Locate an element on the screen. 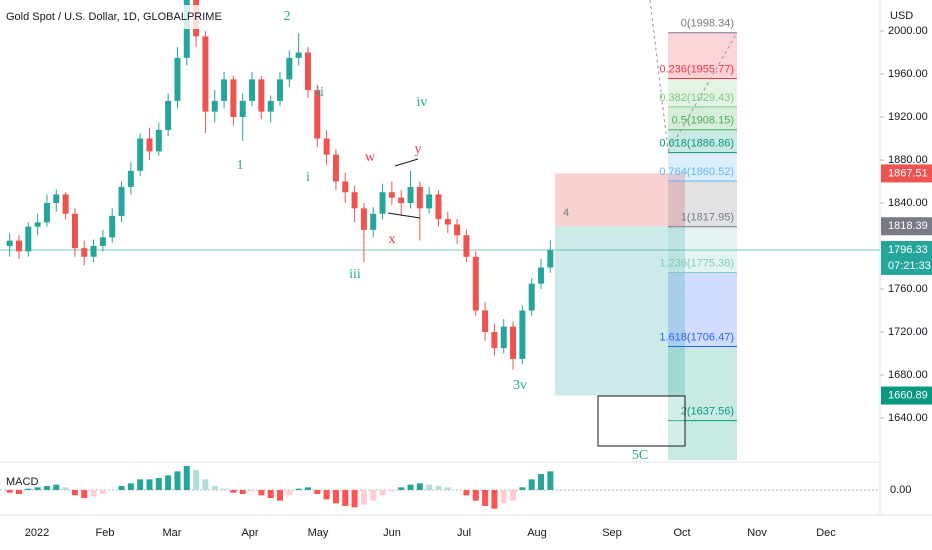 The width and height of the screenshot is (932, 550). x-tick-label: Oct is located at coordinates (681, 533).